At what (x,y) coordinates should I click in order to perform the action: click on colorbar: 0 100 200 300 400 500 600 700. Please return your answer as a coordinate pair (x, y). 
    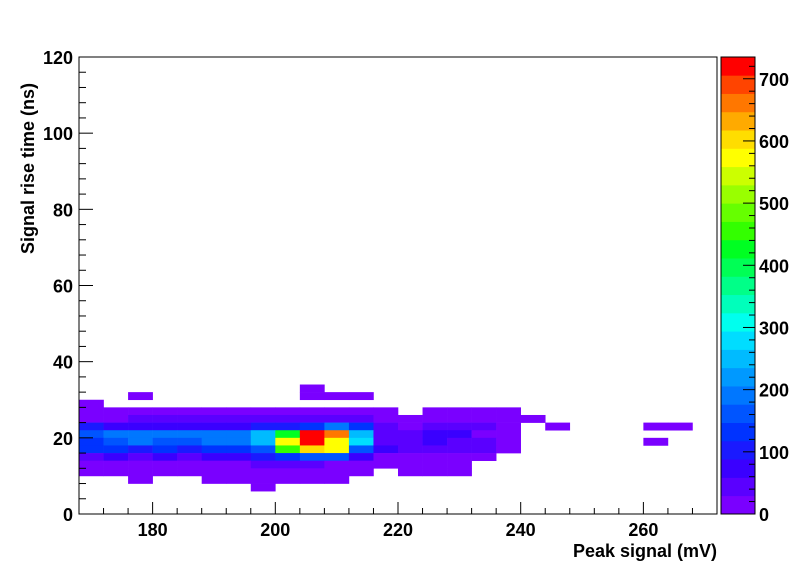
    Looking at the image, I should click on (754, 290).